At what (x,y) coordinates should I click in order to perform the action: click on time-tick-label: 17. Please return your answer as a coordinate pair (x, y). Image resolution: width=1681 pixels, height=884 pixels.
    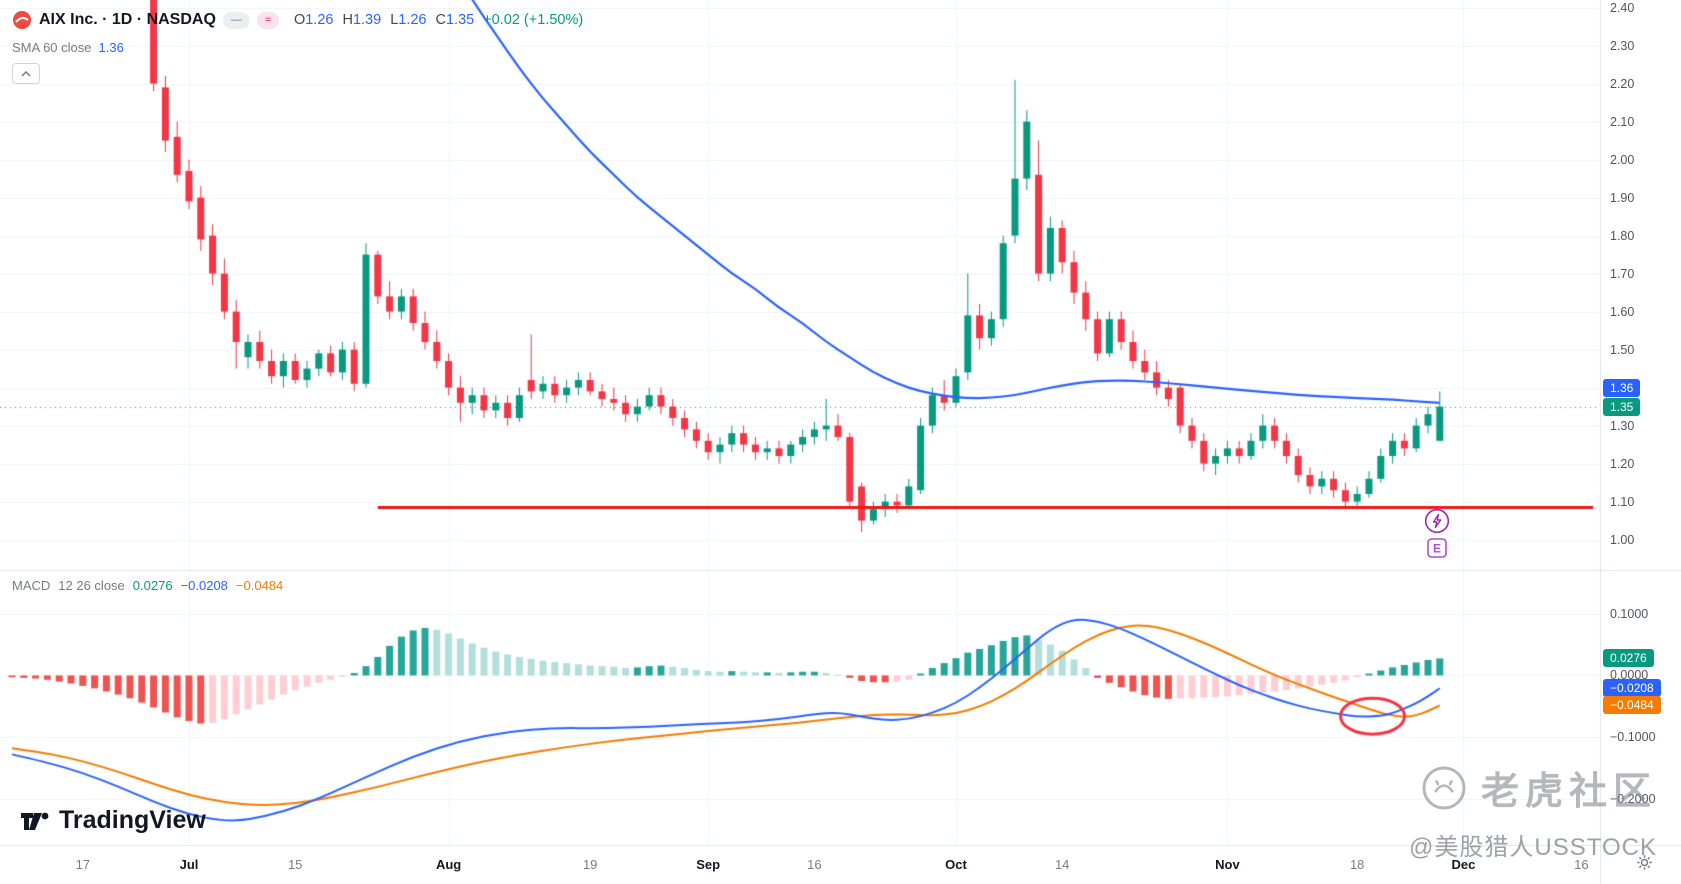
    Looking at the image, I should click on (83, 864).